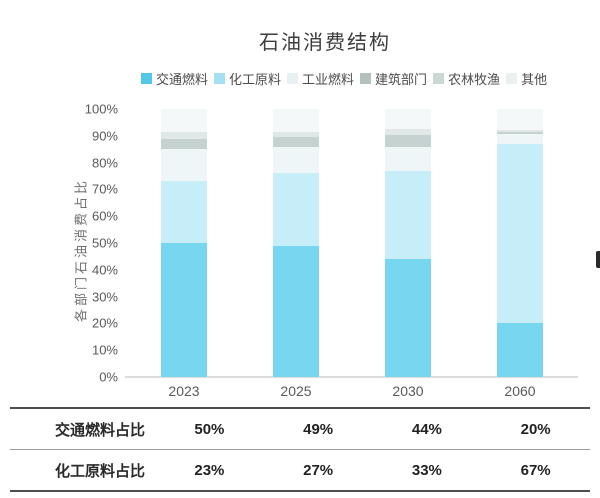  Describe the element at coordinates (104, 270) in the screenshot. I see `y-tick-label: 40%` at that location.